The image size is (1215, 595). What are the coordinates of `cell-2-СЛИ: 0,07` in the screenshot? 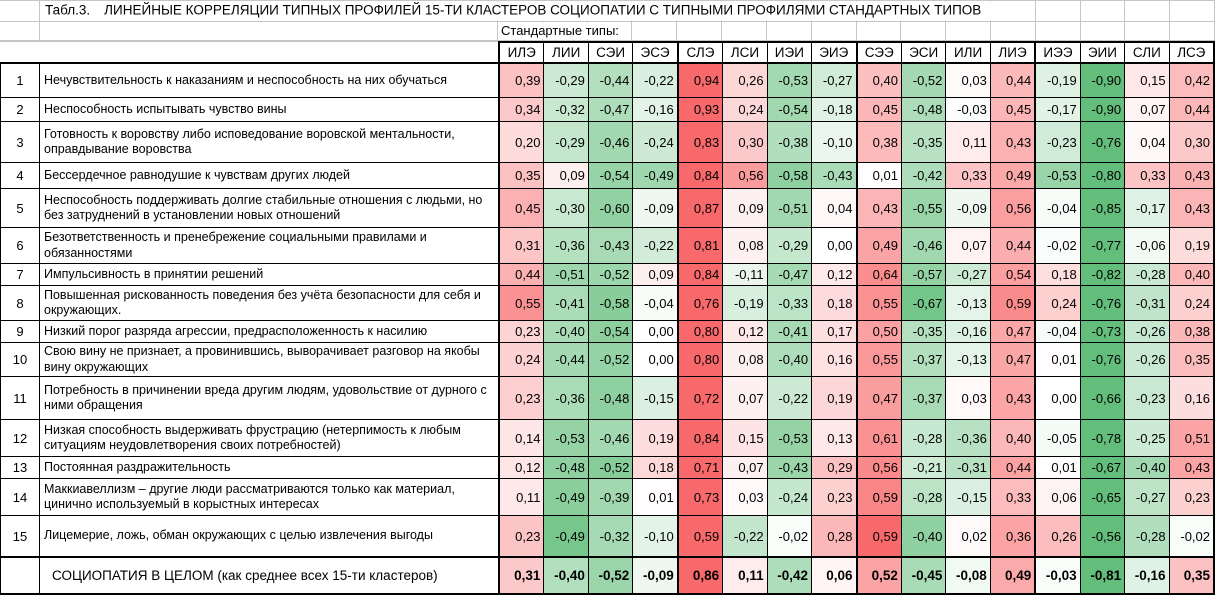 It's located at (1146, 109).